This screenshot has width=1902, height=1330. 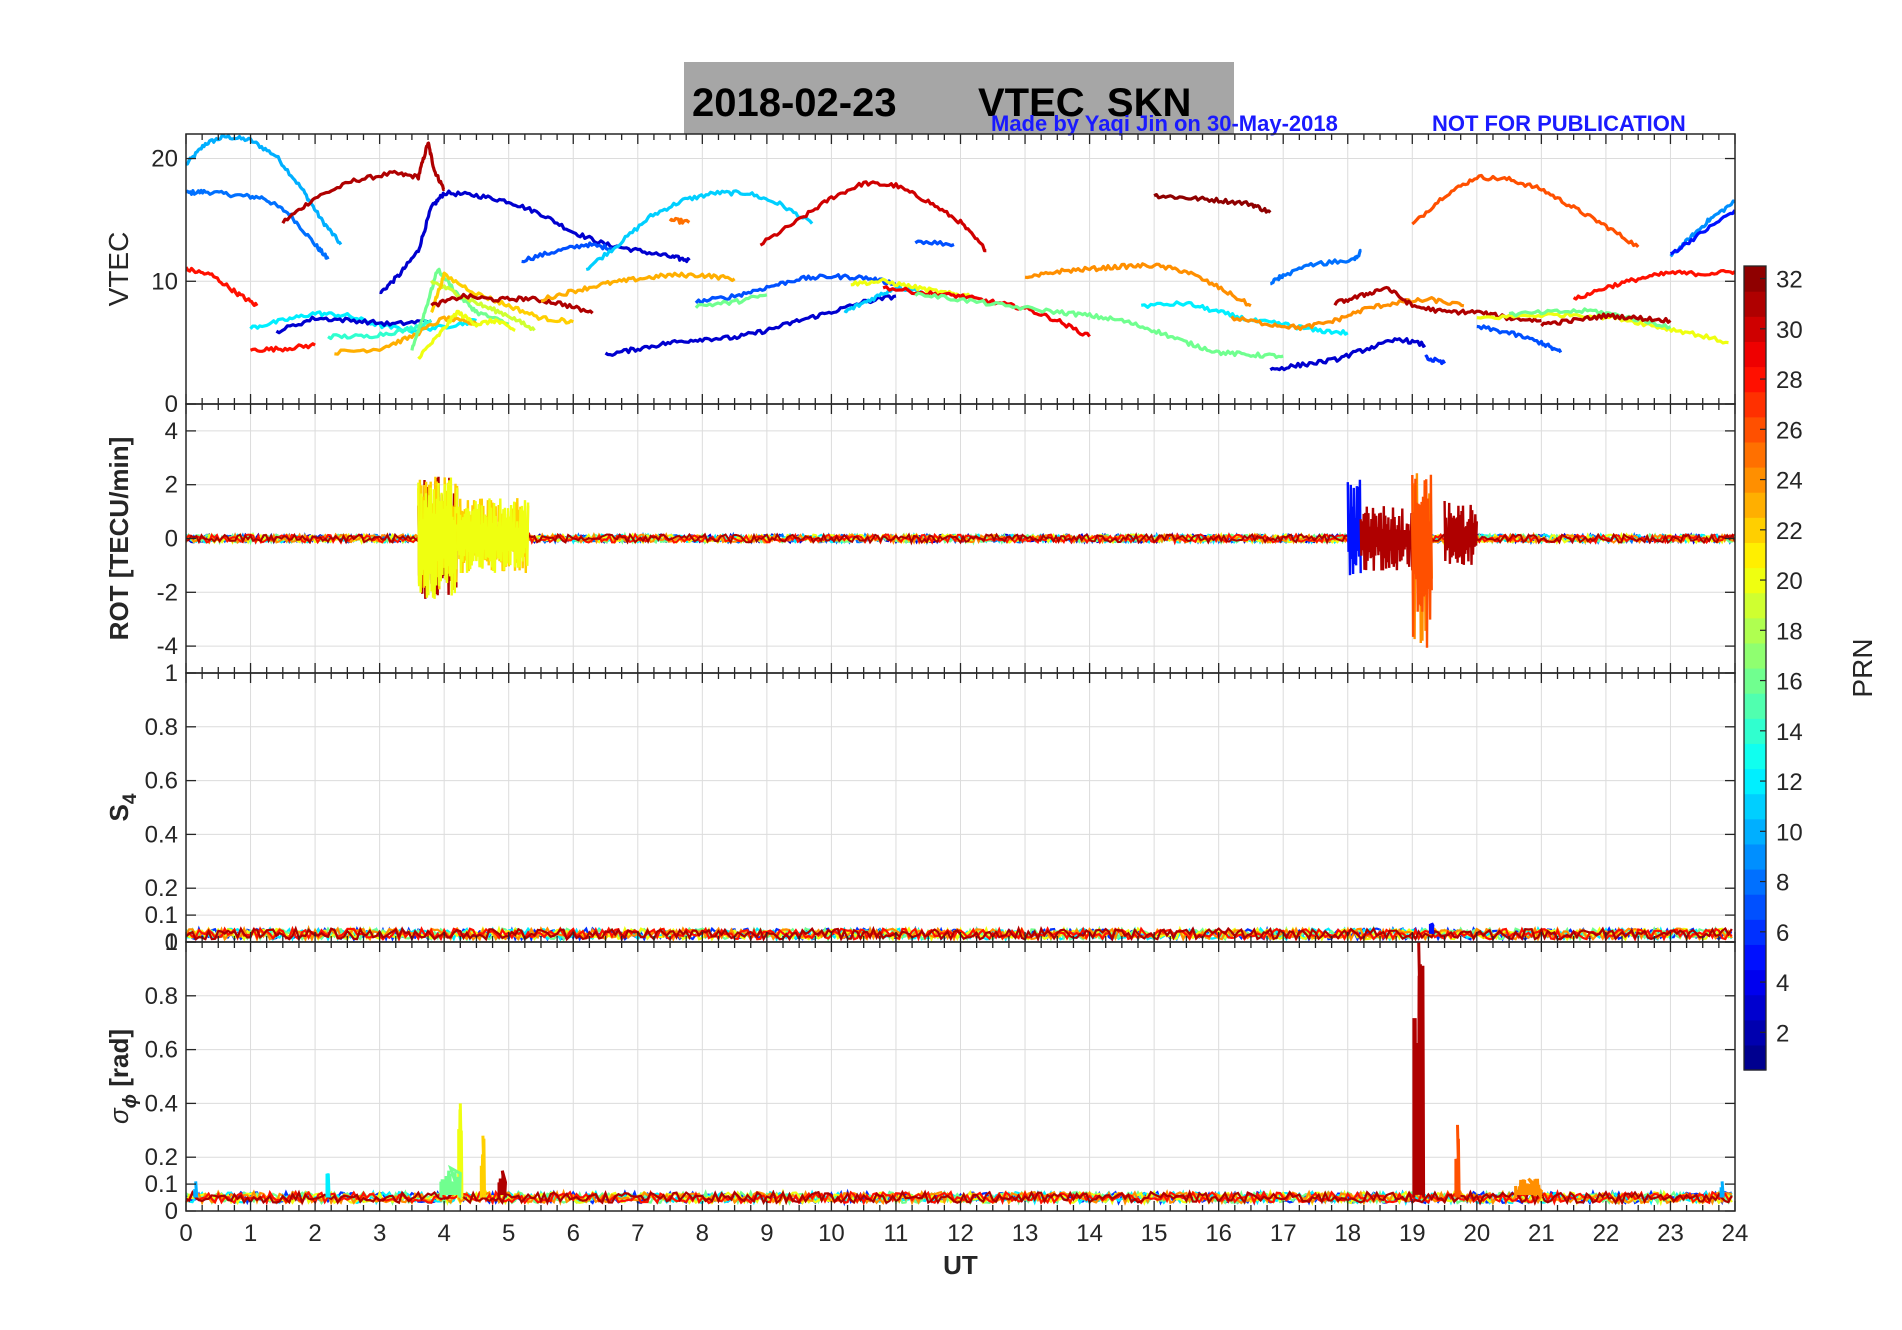 I want to click on xtick-label: 21, so click(x=1541, y=1233).